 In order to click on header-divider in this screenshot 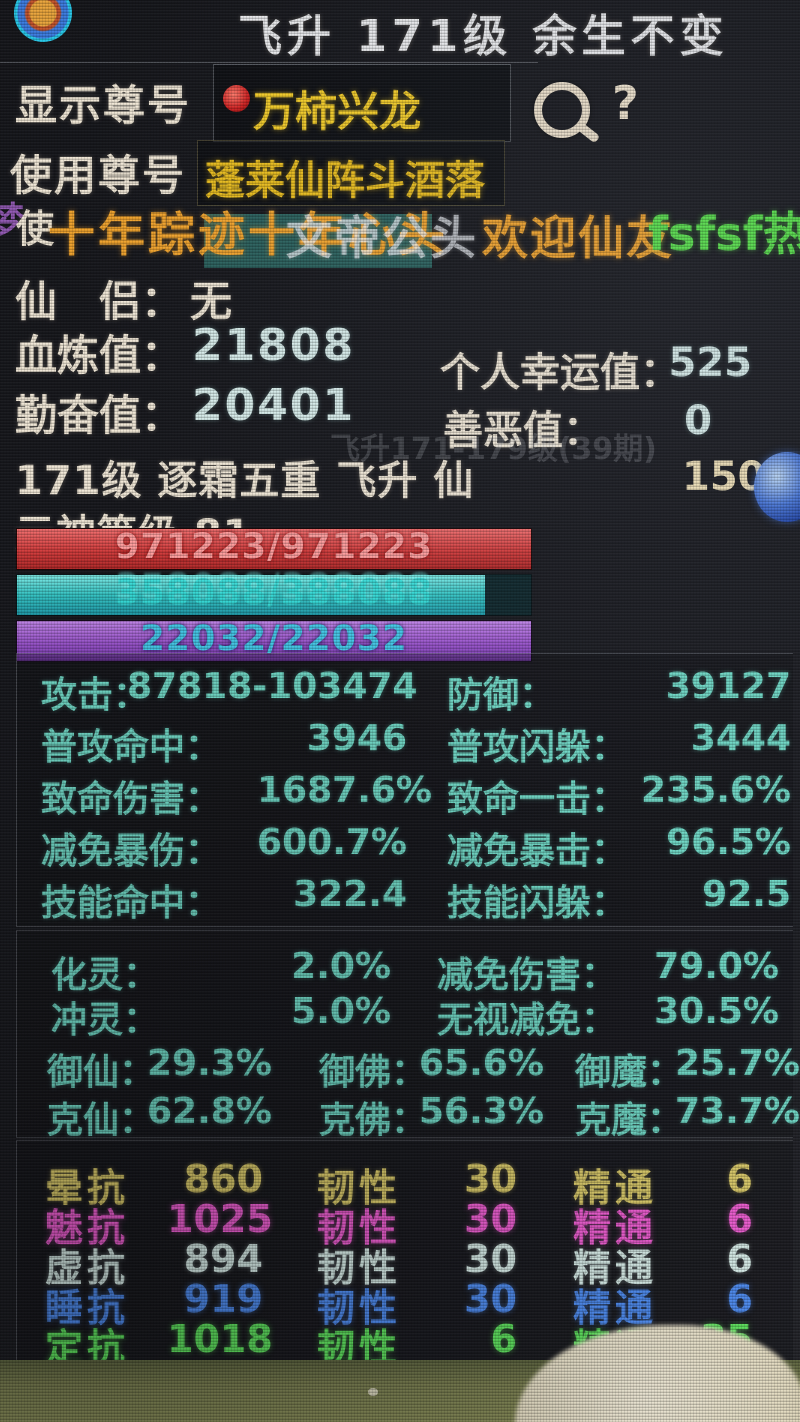, I will do `click(269, 62)`.